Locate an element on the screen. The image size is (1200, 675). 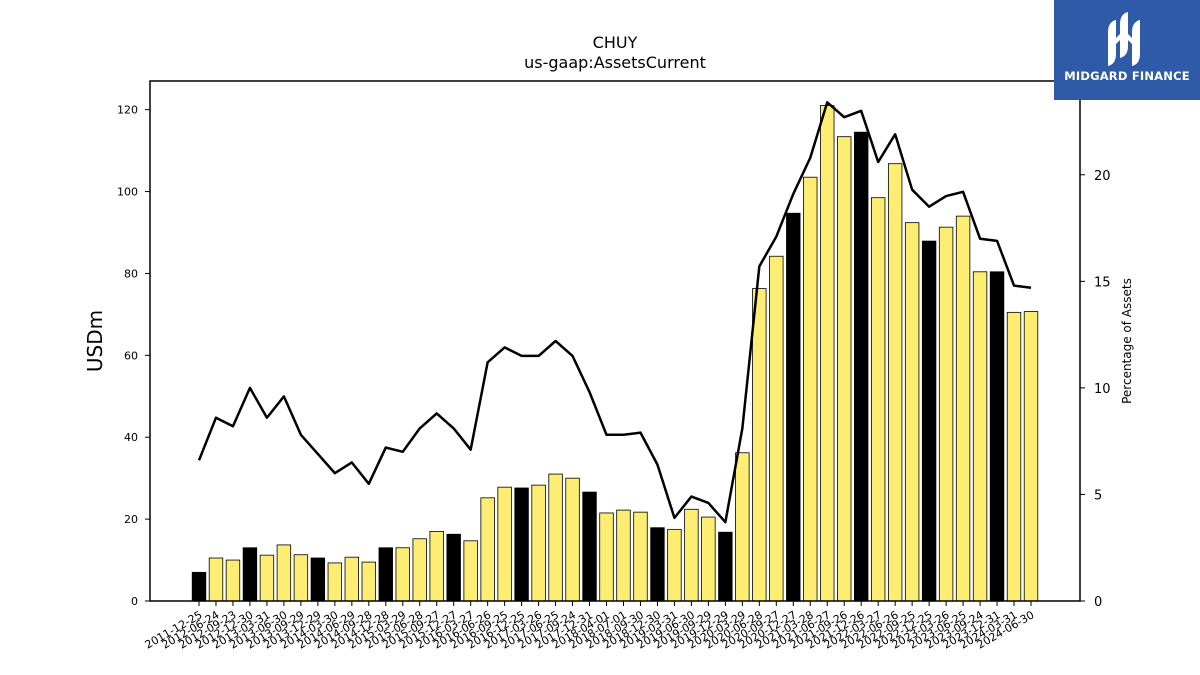
y-tick-label: 80 is located at coordinates (131, 273).